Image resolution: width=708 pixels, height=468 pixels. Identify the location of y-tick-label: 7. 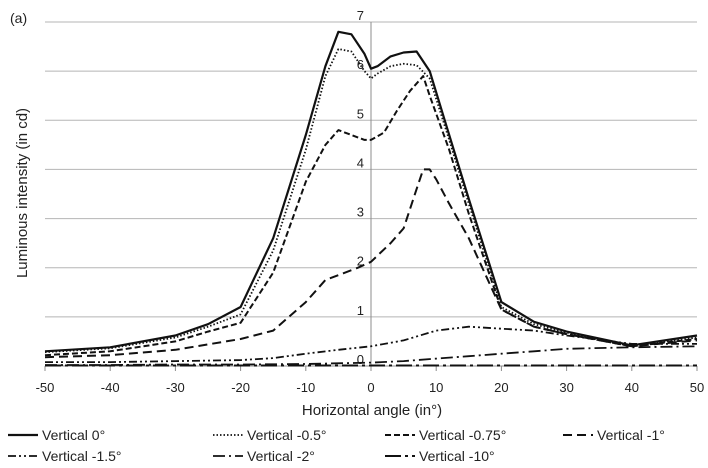
(360, 15).